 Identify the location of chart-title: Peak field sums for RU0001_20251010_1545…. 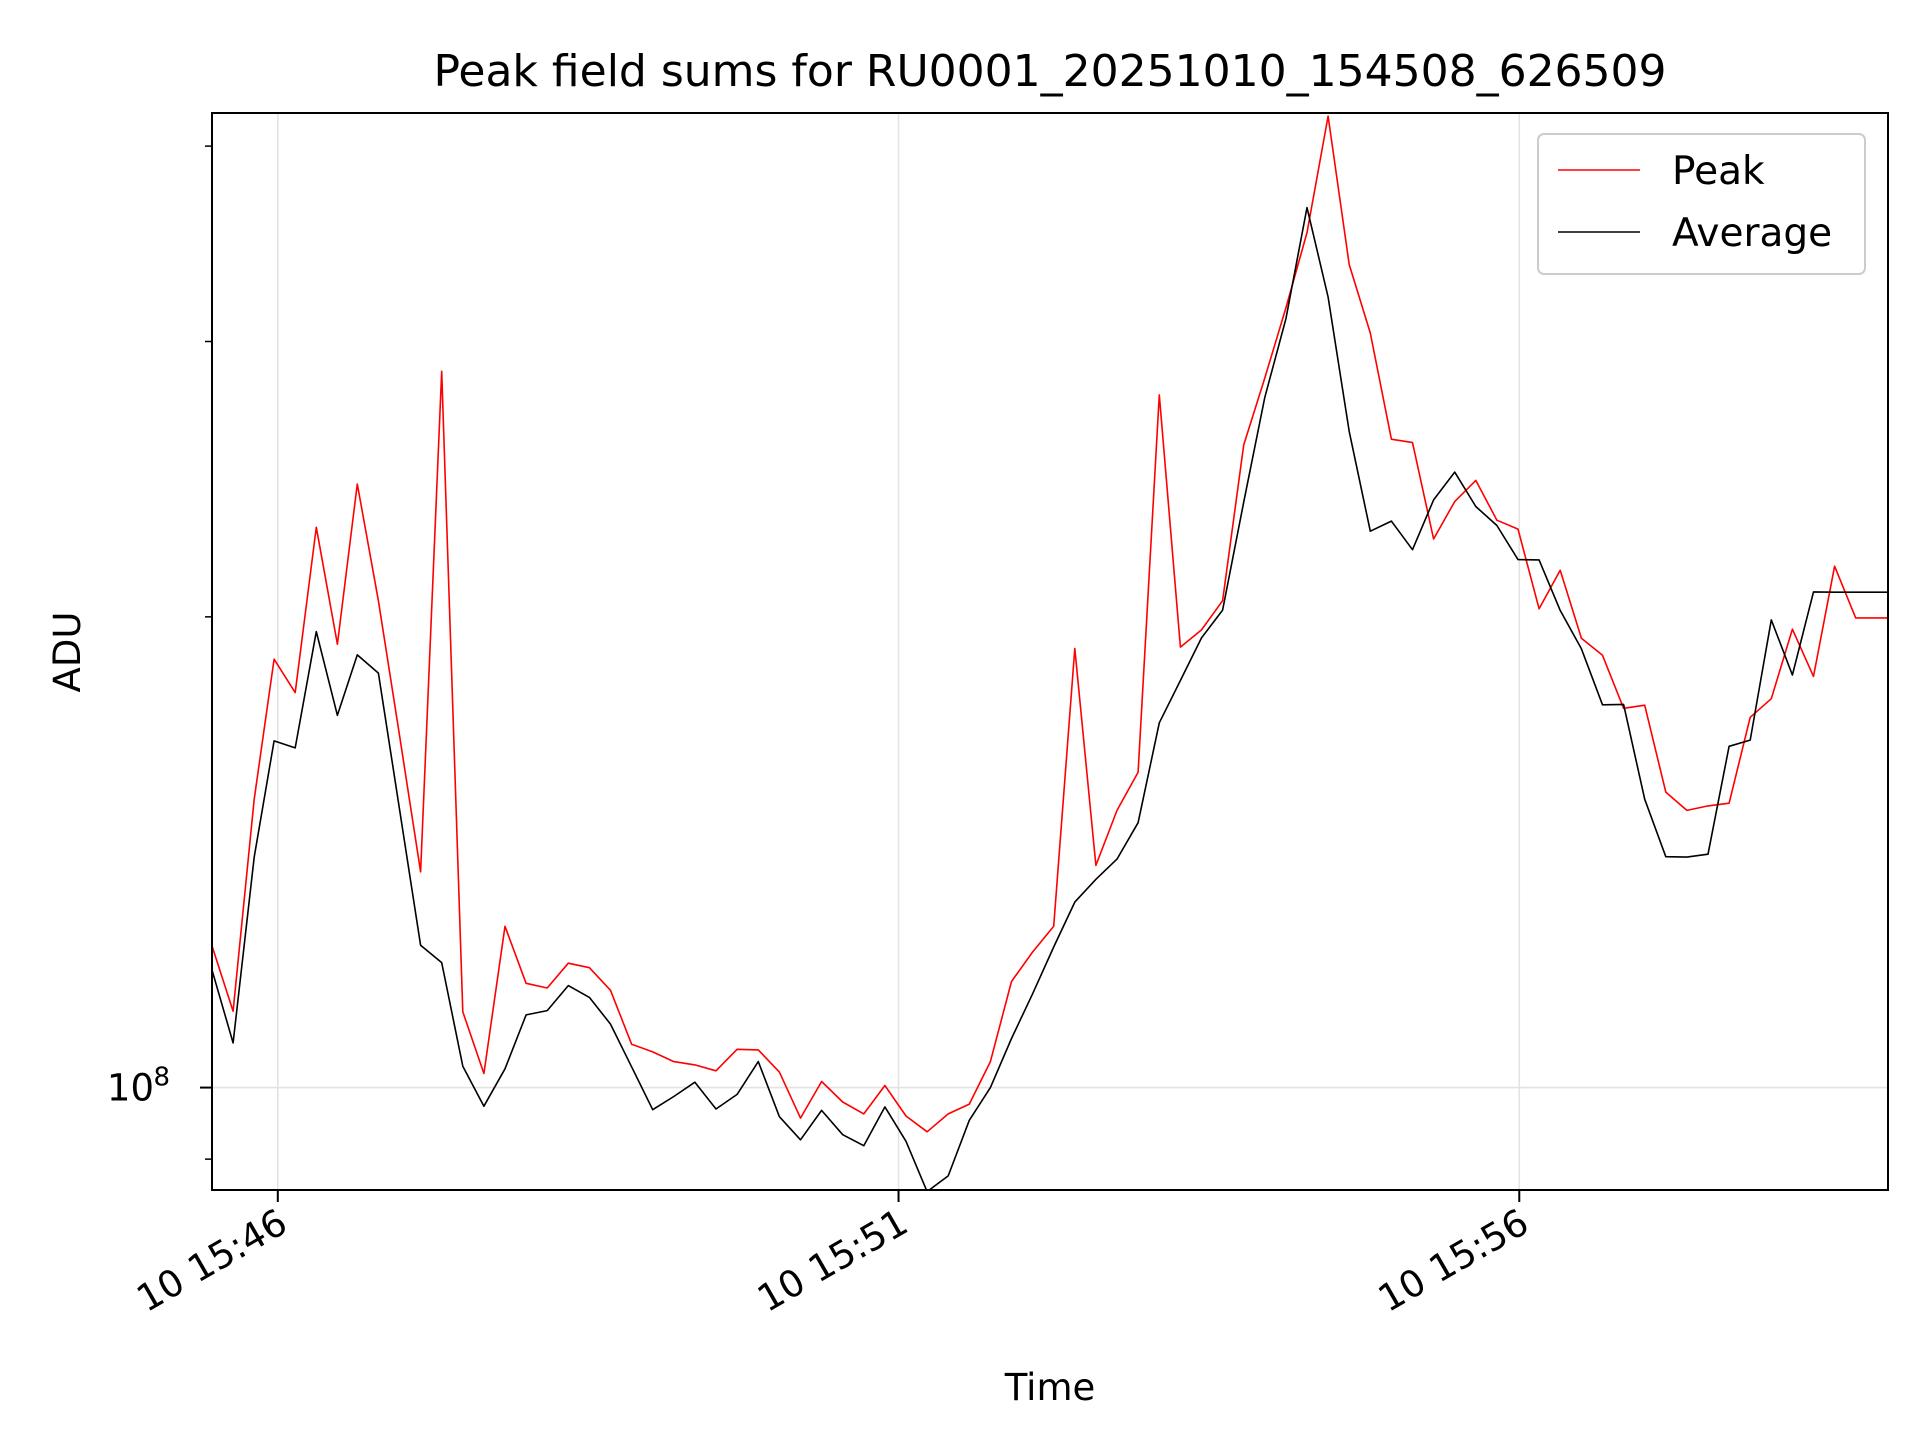
(1049, 71).